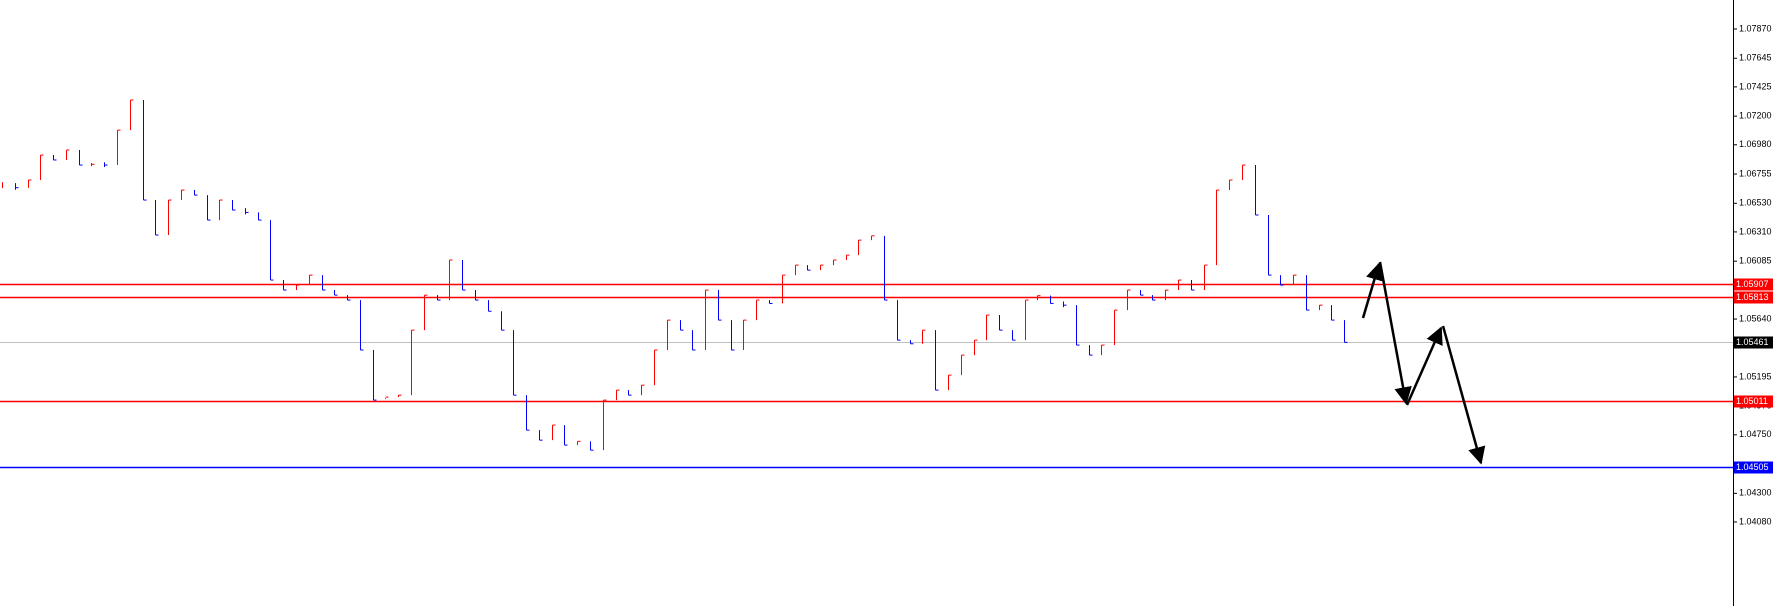  Describe the element at coordinates (1755, 116) in the screenshot. I see `y-tick-label: 1.07200` at that location.